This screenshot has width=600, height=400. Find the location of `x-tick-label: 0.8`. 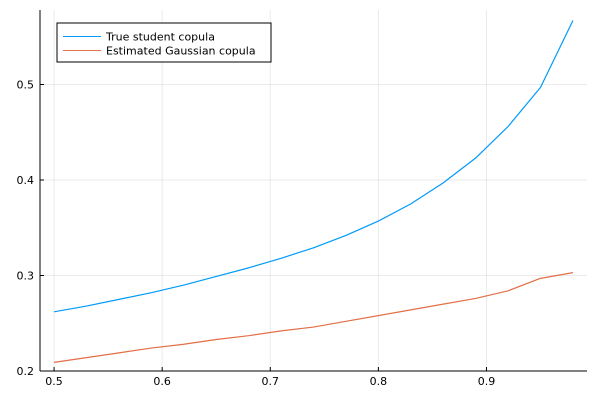

x-tick-label: 0.8 is located at coordinates (379, 381).